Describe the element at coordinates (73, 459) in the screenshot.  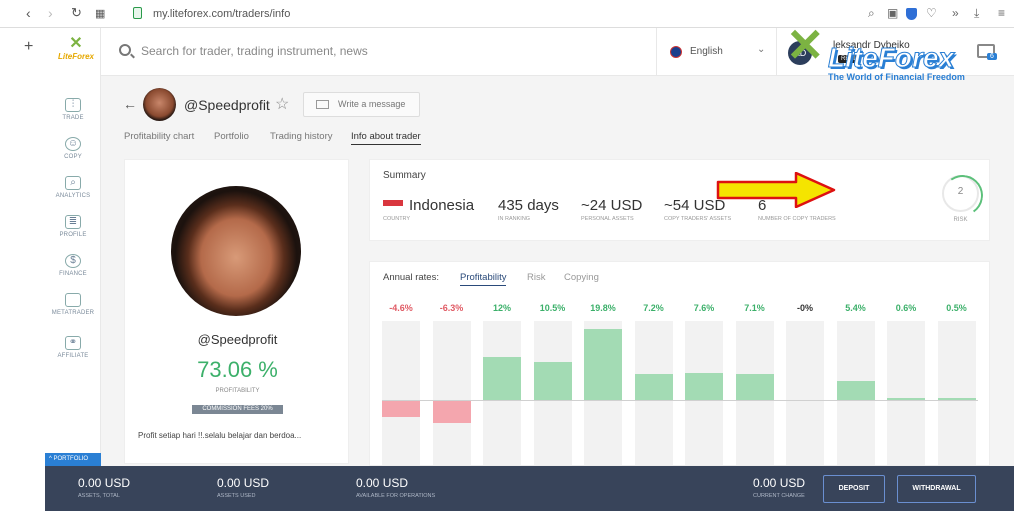
I see `portfolio-toggle: ^ PORTFOLIO` at that location.